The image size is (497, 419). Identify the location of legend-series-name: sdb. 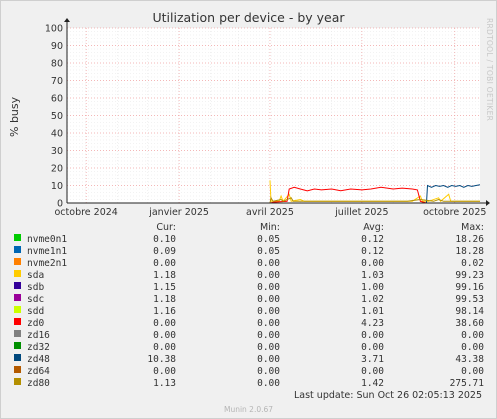
(36, 287).